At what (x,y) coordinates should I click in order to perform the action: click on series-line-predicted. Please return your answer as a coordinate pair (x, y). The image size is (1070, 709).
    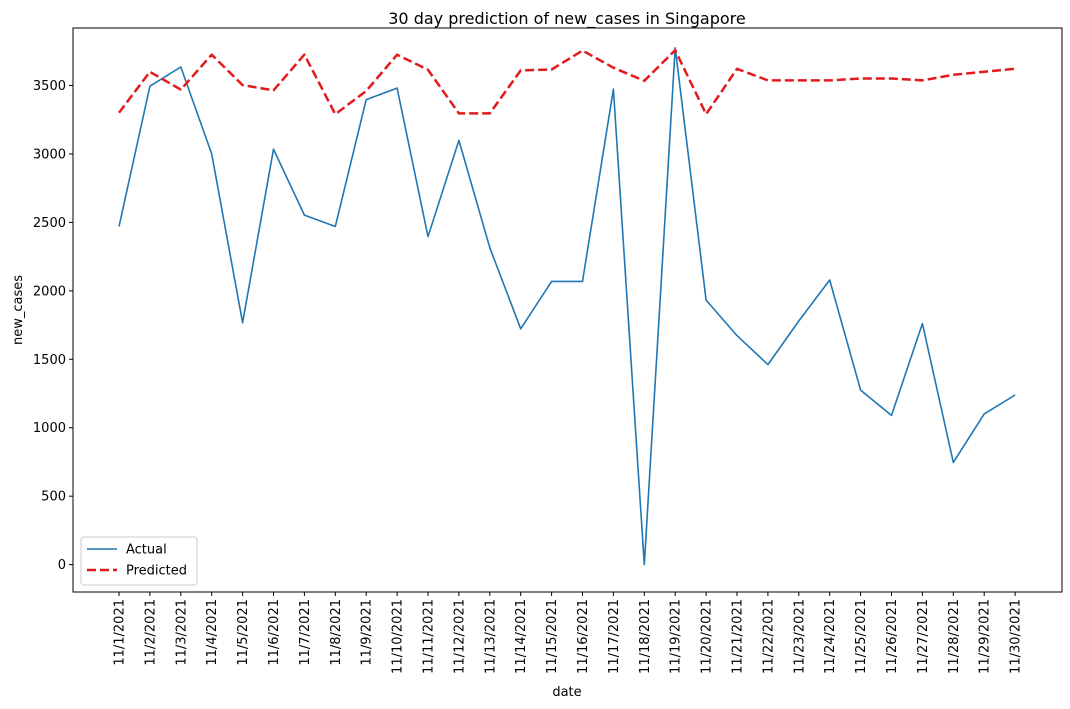
    Looking at the image, I should click on (567, 82).